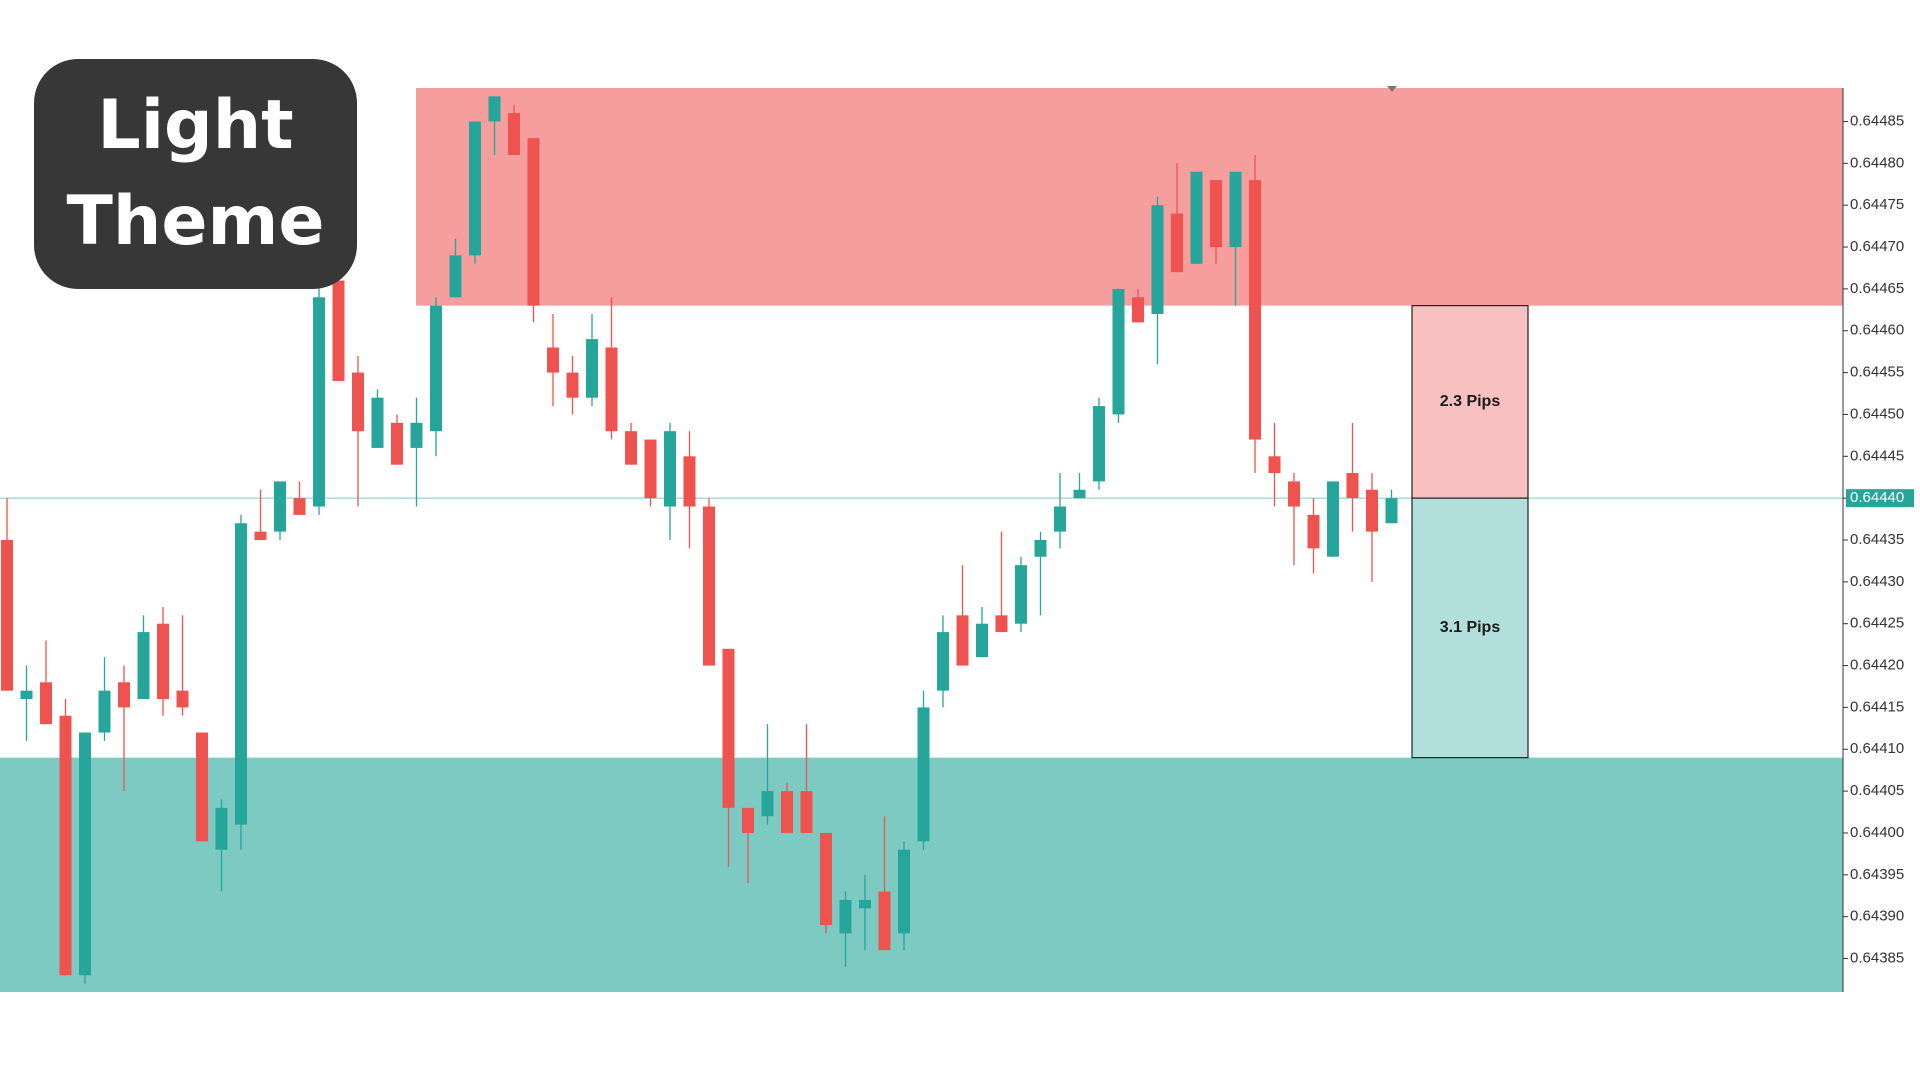 The width and height of the screenshot is (1920, 1080). I want to click on scroll-marker, so click(1392, 89).